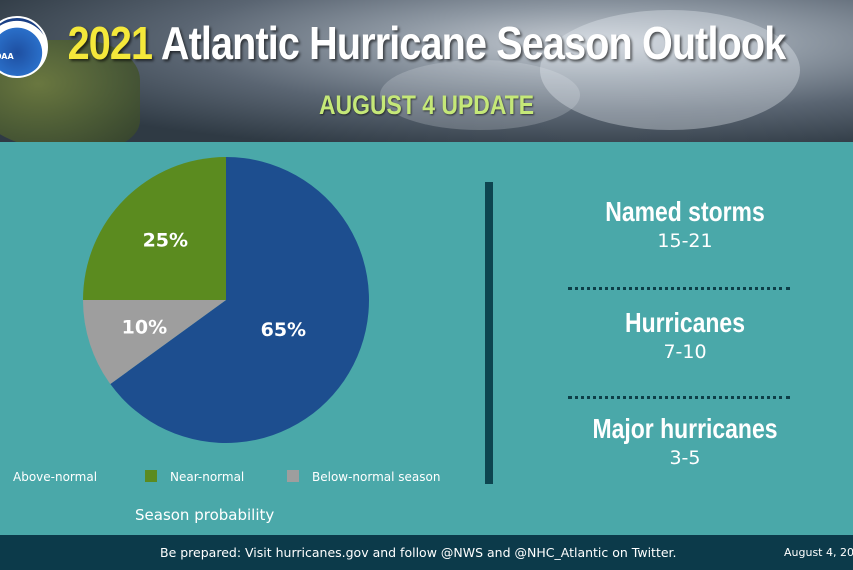 The height and width of the screenshot is (570, 853). What do you see at coordinates (283, 330) in the screenshot?
I see `pie-data-label: 65%` at bounding box center [283, 330].